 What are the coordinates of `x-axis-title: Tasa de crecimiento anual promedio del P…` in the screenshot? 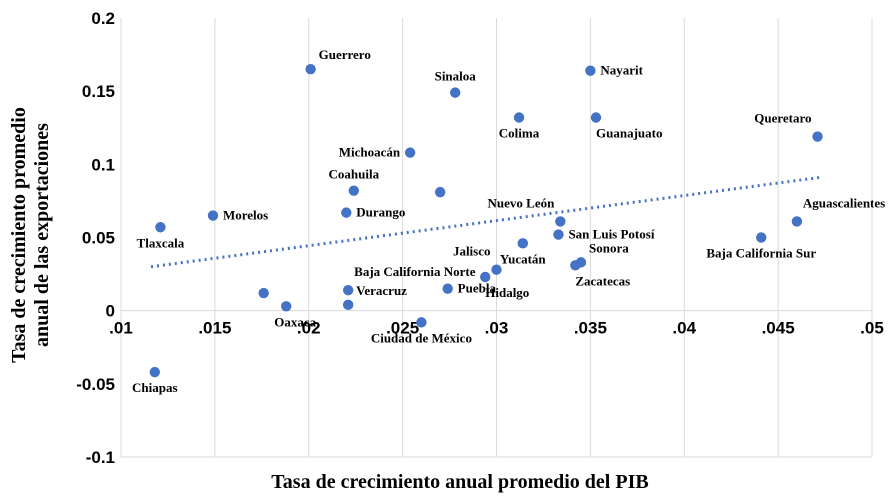 It's located at (459, 482).